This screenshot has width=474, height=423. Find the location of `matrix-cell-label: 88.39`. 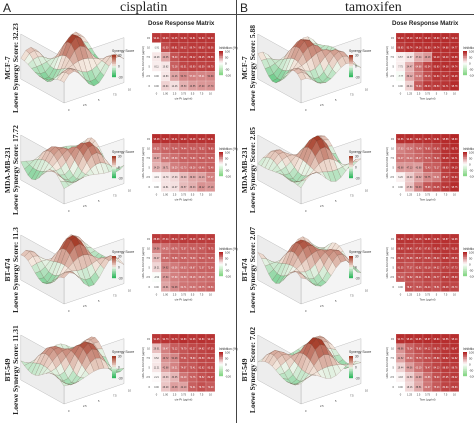

matrix-cell-label: 88.39 is located at coordinates (202, 240).